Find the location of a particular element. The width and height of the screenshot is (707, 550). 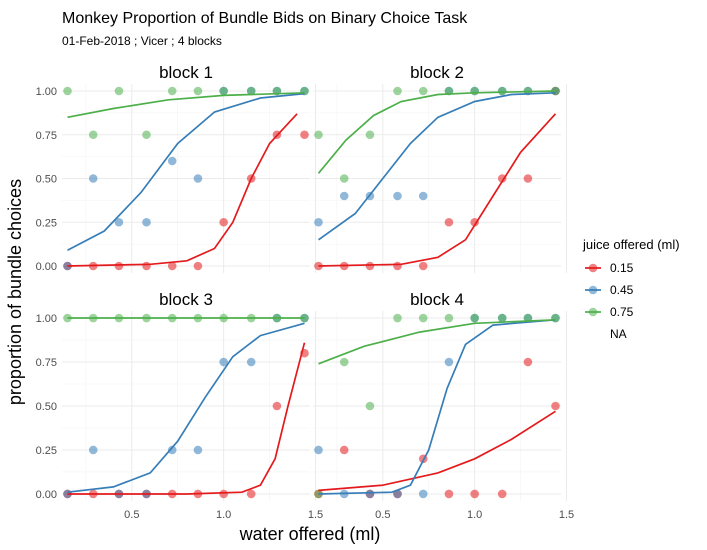

panel-label: block 4 is located at coordinates (437, 299).